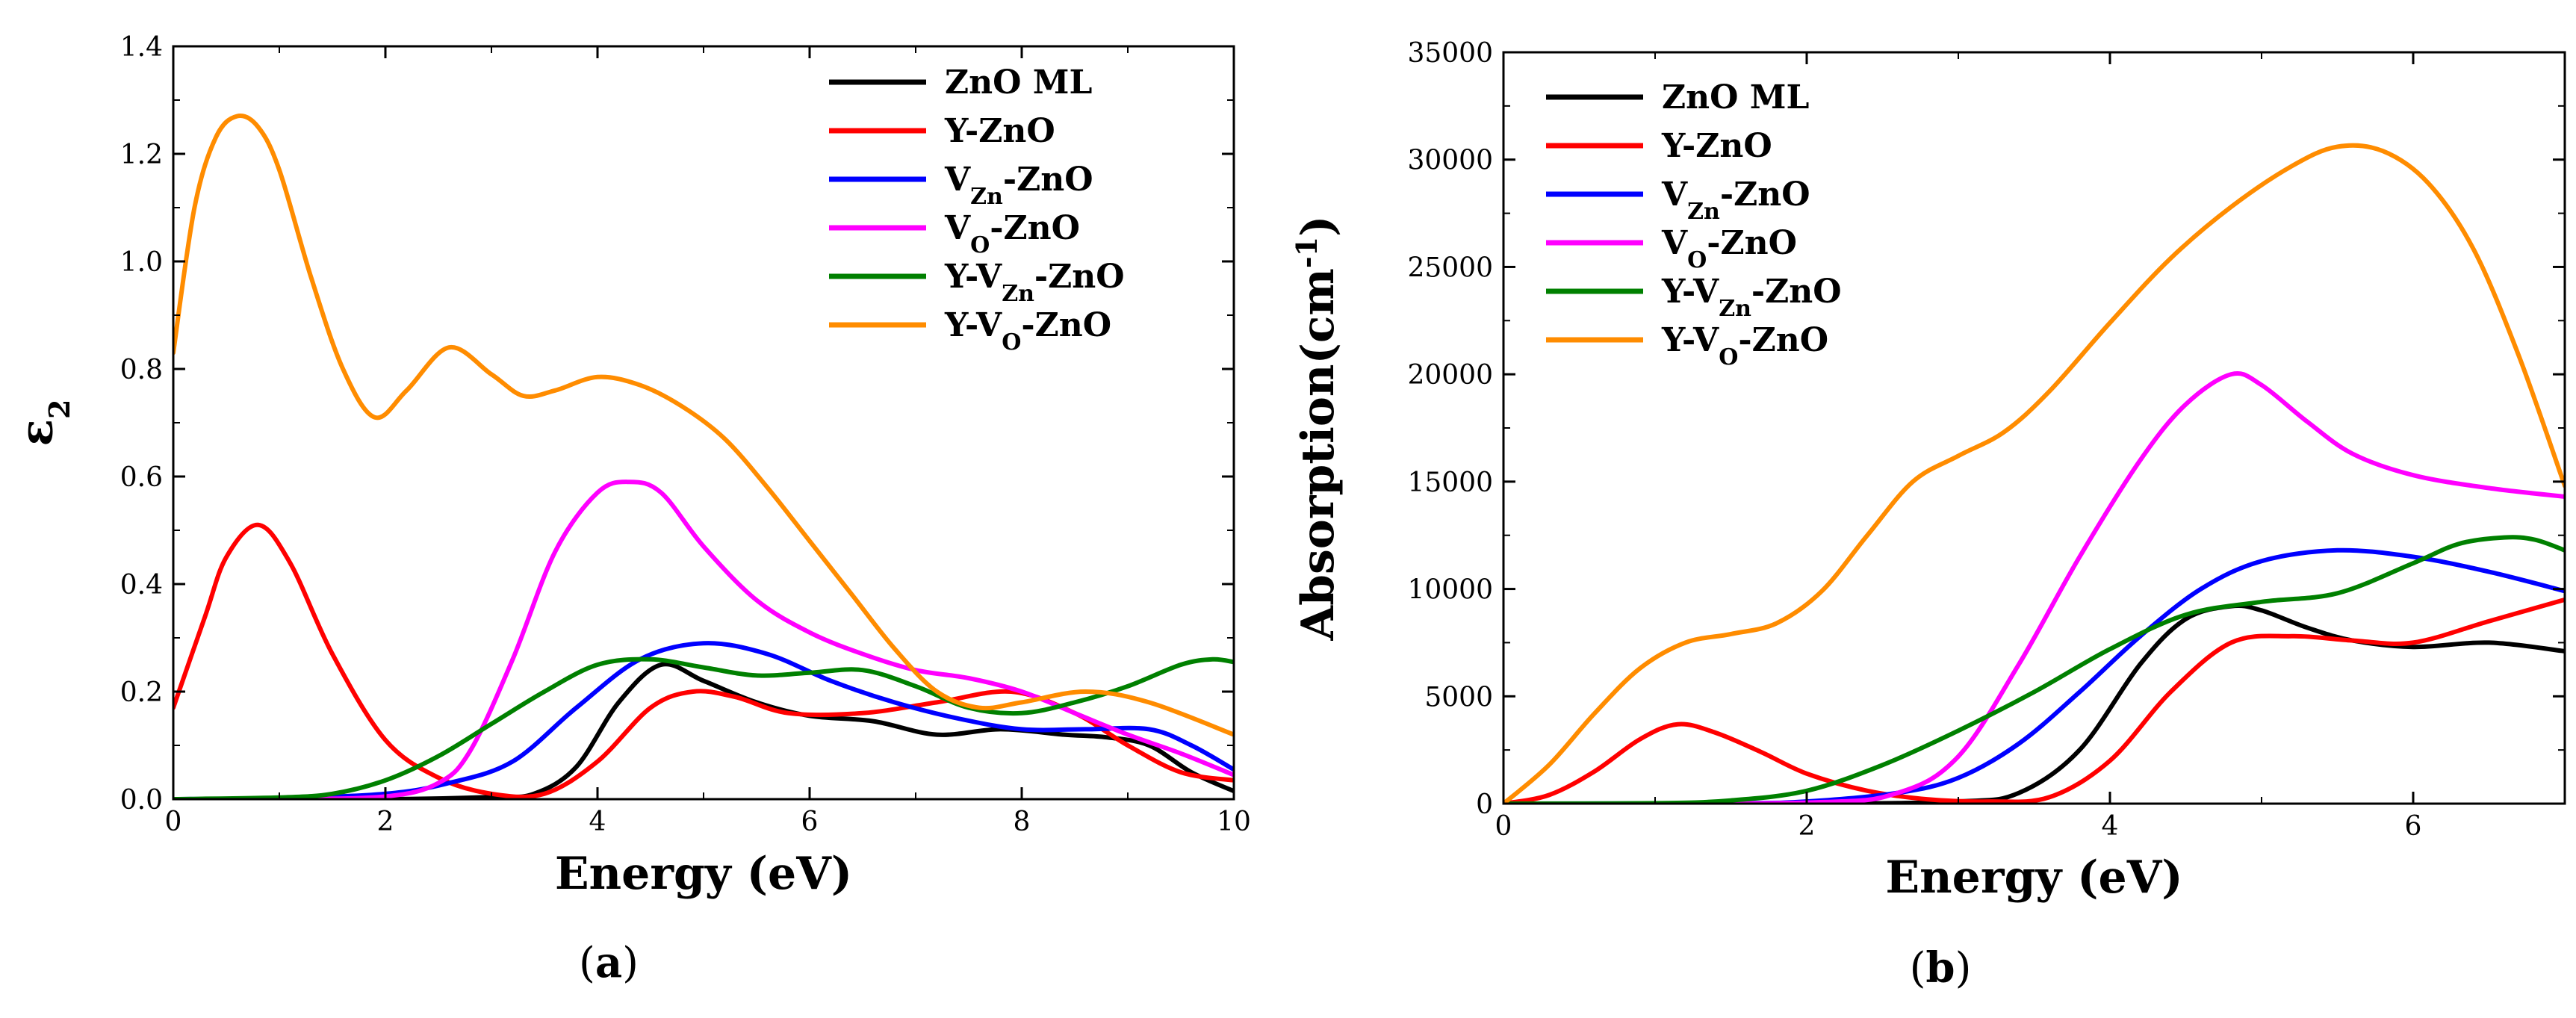  I want to click on y-tick-label: 25000, so click(1450, 267).